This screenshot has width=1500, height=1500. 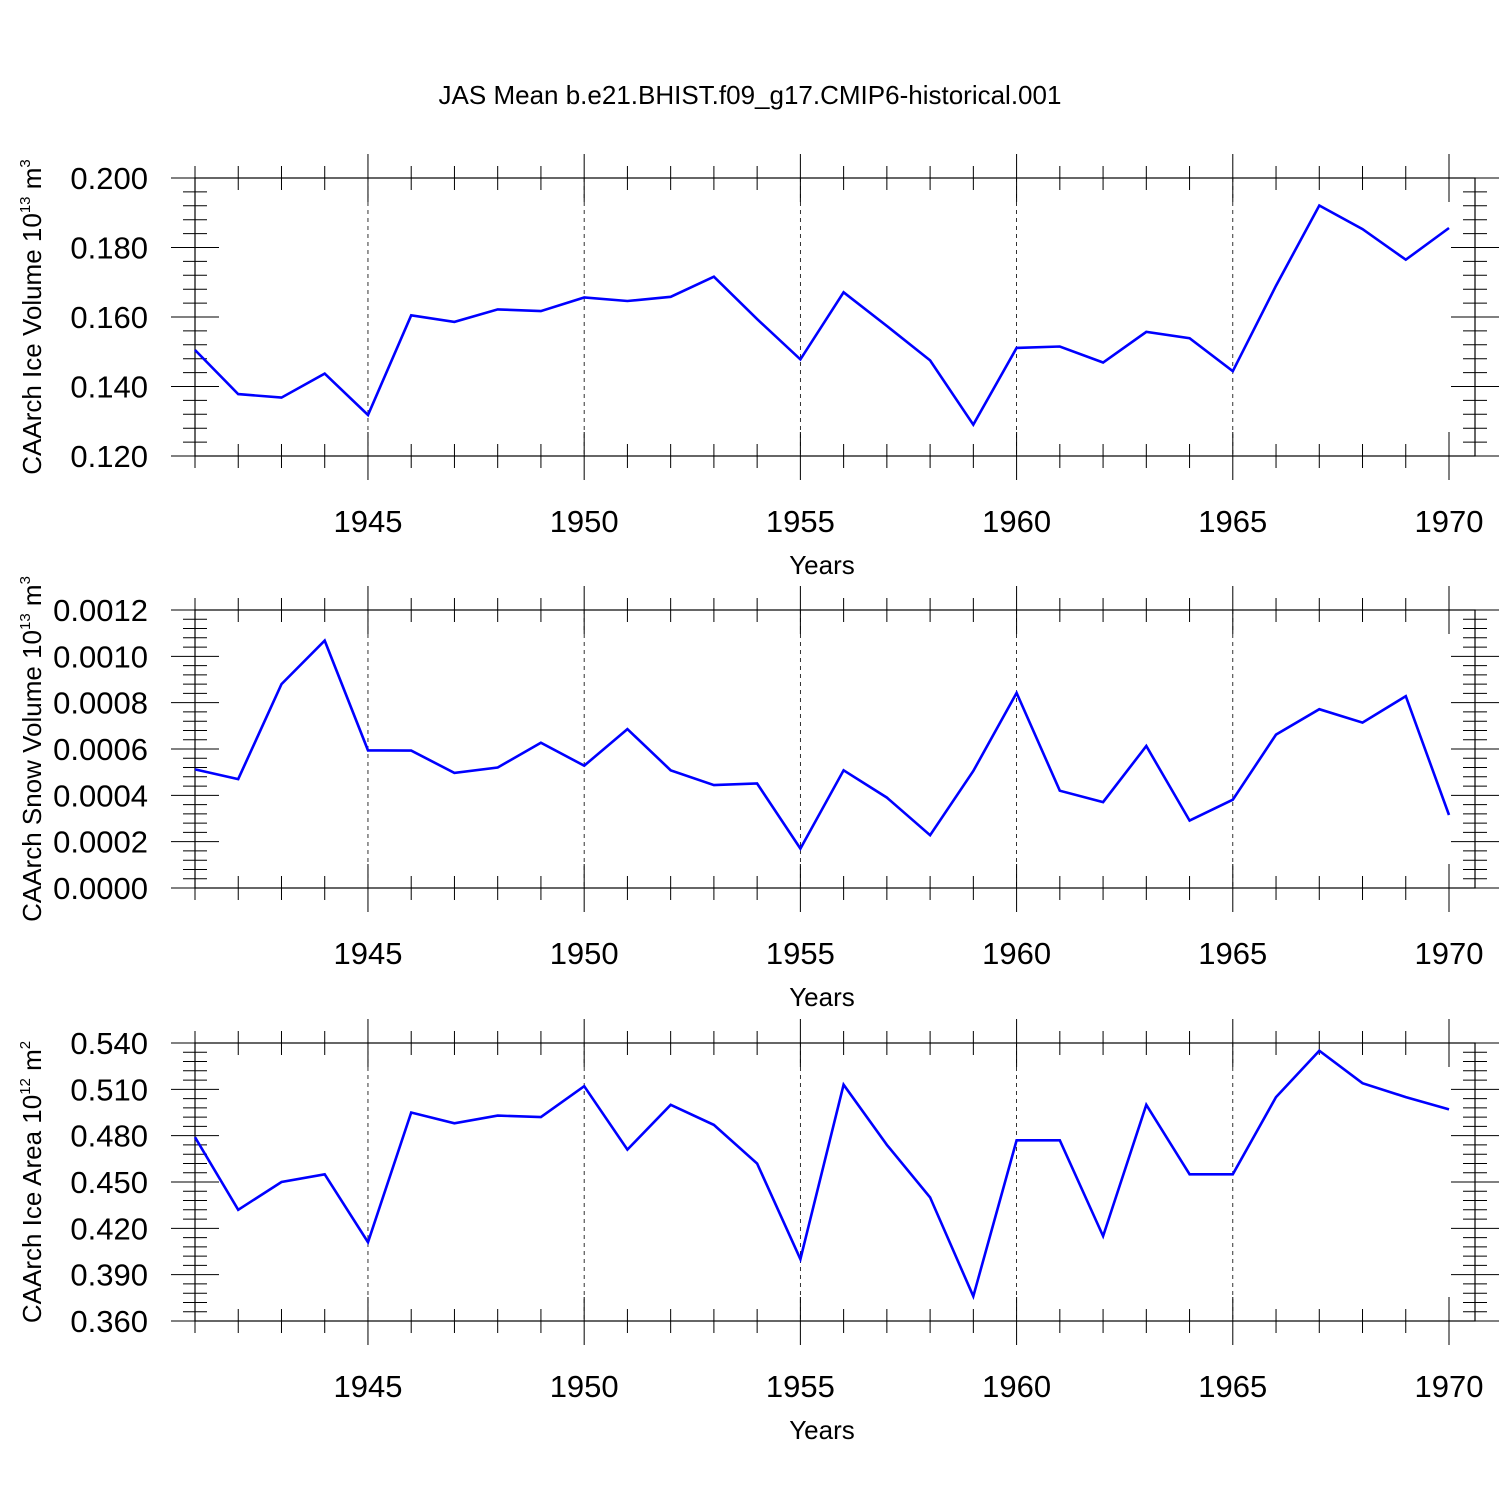 I want to click on y-axis-label: CAArch Ice Volume 1013 m3, so click(x=32, y=317).